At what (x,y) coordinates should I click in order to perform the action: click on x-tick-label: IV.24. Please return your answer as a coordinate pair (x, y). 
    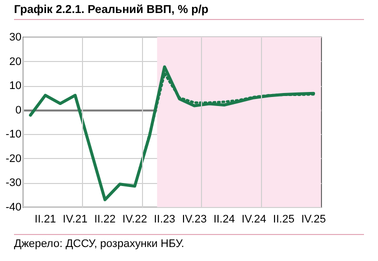
    Looking at the image, I should click on (254, 220).